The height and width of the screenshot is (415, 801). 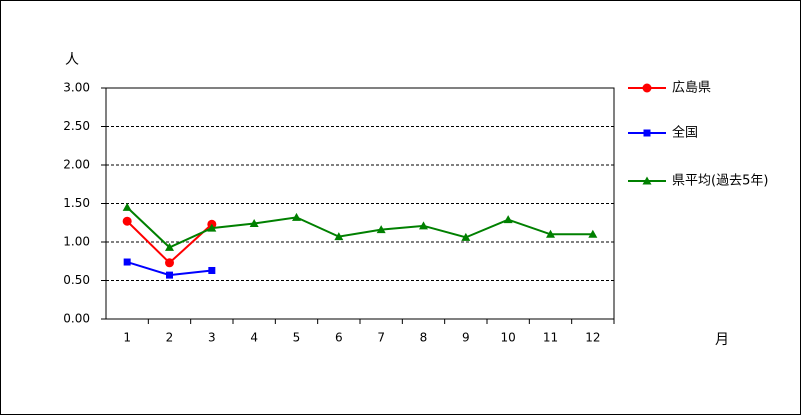 What do you see at coordinates (76, 165) in the screenshot?
I see `y-tick-label: 2.00` at bounding box center [76, 165].